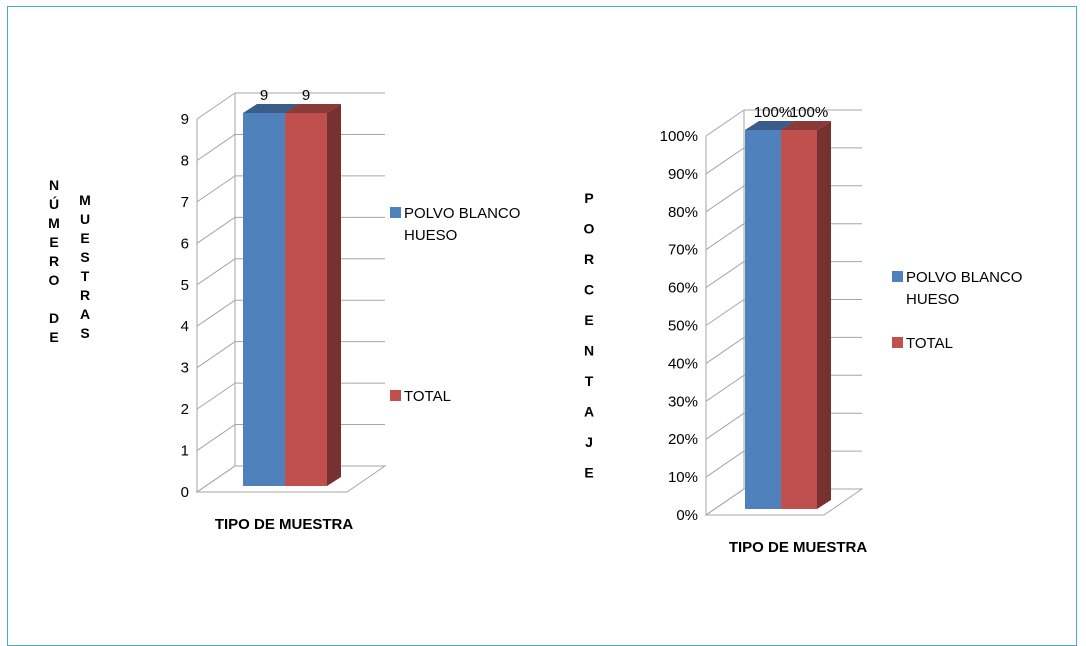  What do you see at coordinates (185, 492) in the screenshot?
I see `y-tick-label: 0` at bounding box center [185, 492].